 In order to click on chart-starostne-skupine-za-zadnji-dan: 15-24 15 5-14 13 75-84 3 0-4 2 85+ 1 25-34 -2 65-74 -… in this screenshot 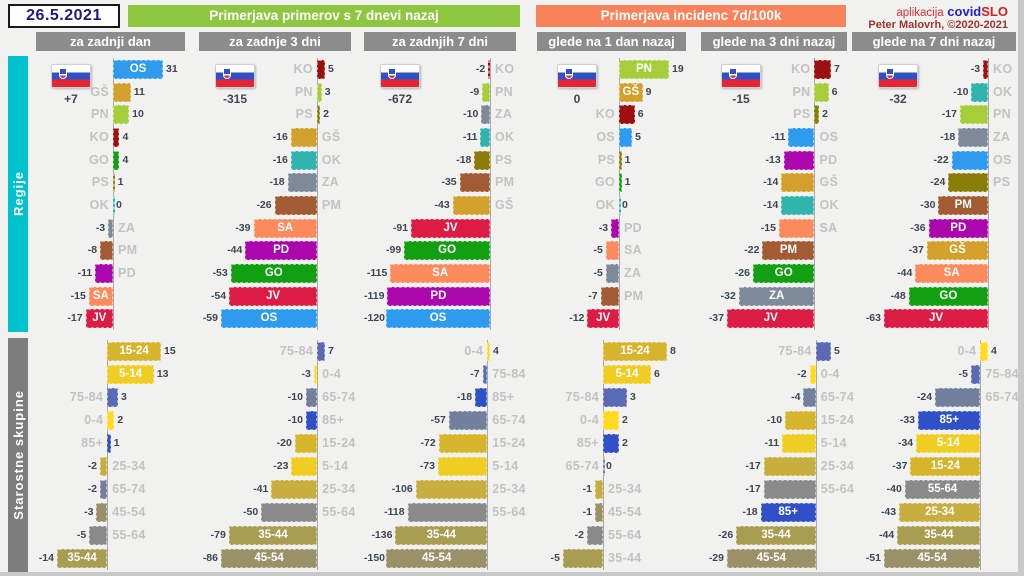, I will do `click(110, 455)`.